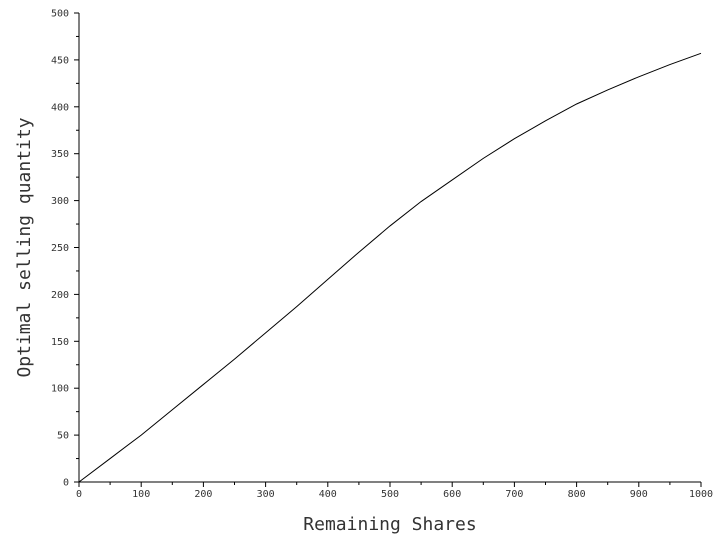 This screenshot has width=720, height=545. I want to click on x-tick-label: 400, so click(328, 494).